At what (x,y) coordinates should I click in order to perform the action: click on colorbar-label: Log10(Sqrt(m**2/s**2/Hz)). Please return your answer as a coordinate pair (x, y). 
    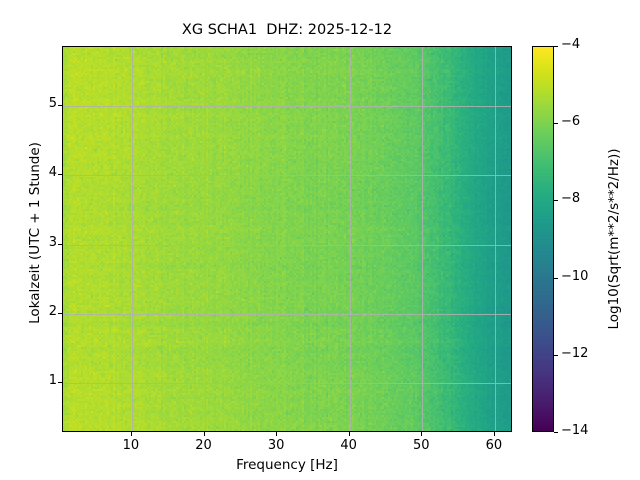
    Looking at the image, I should click on (614, 239).